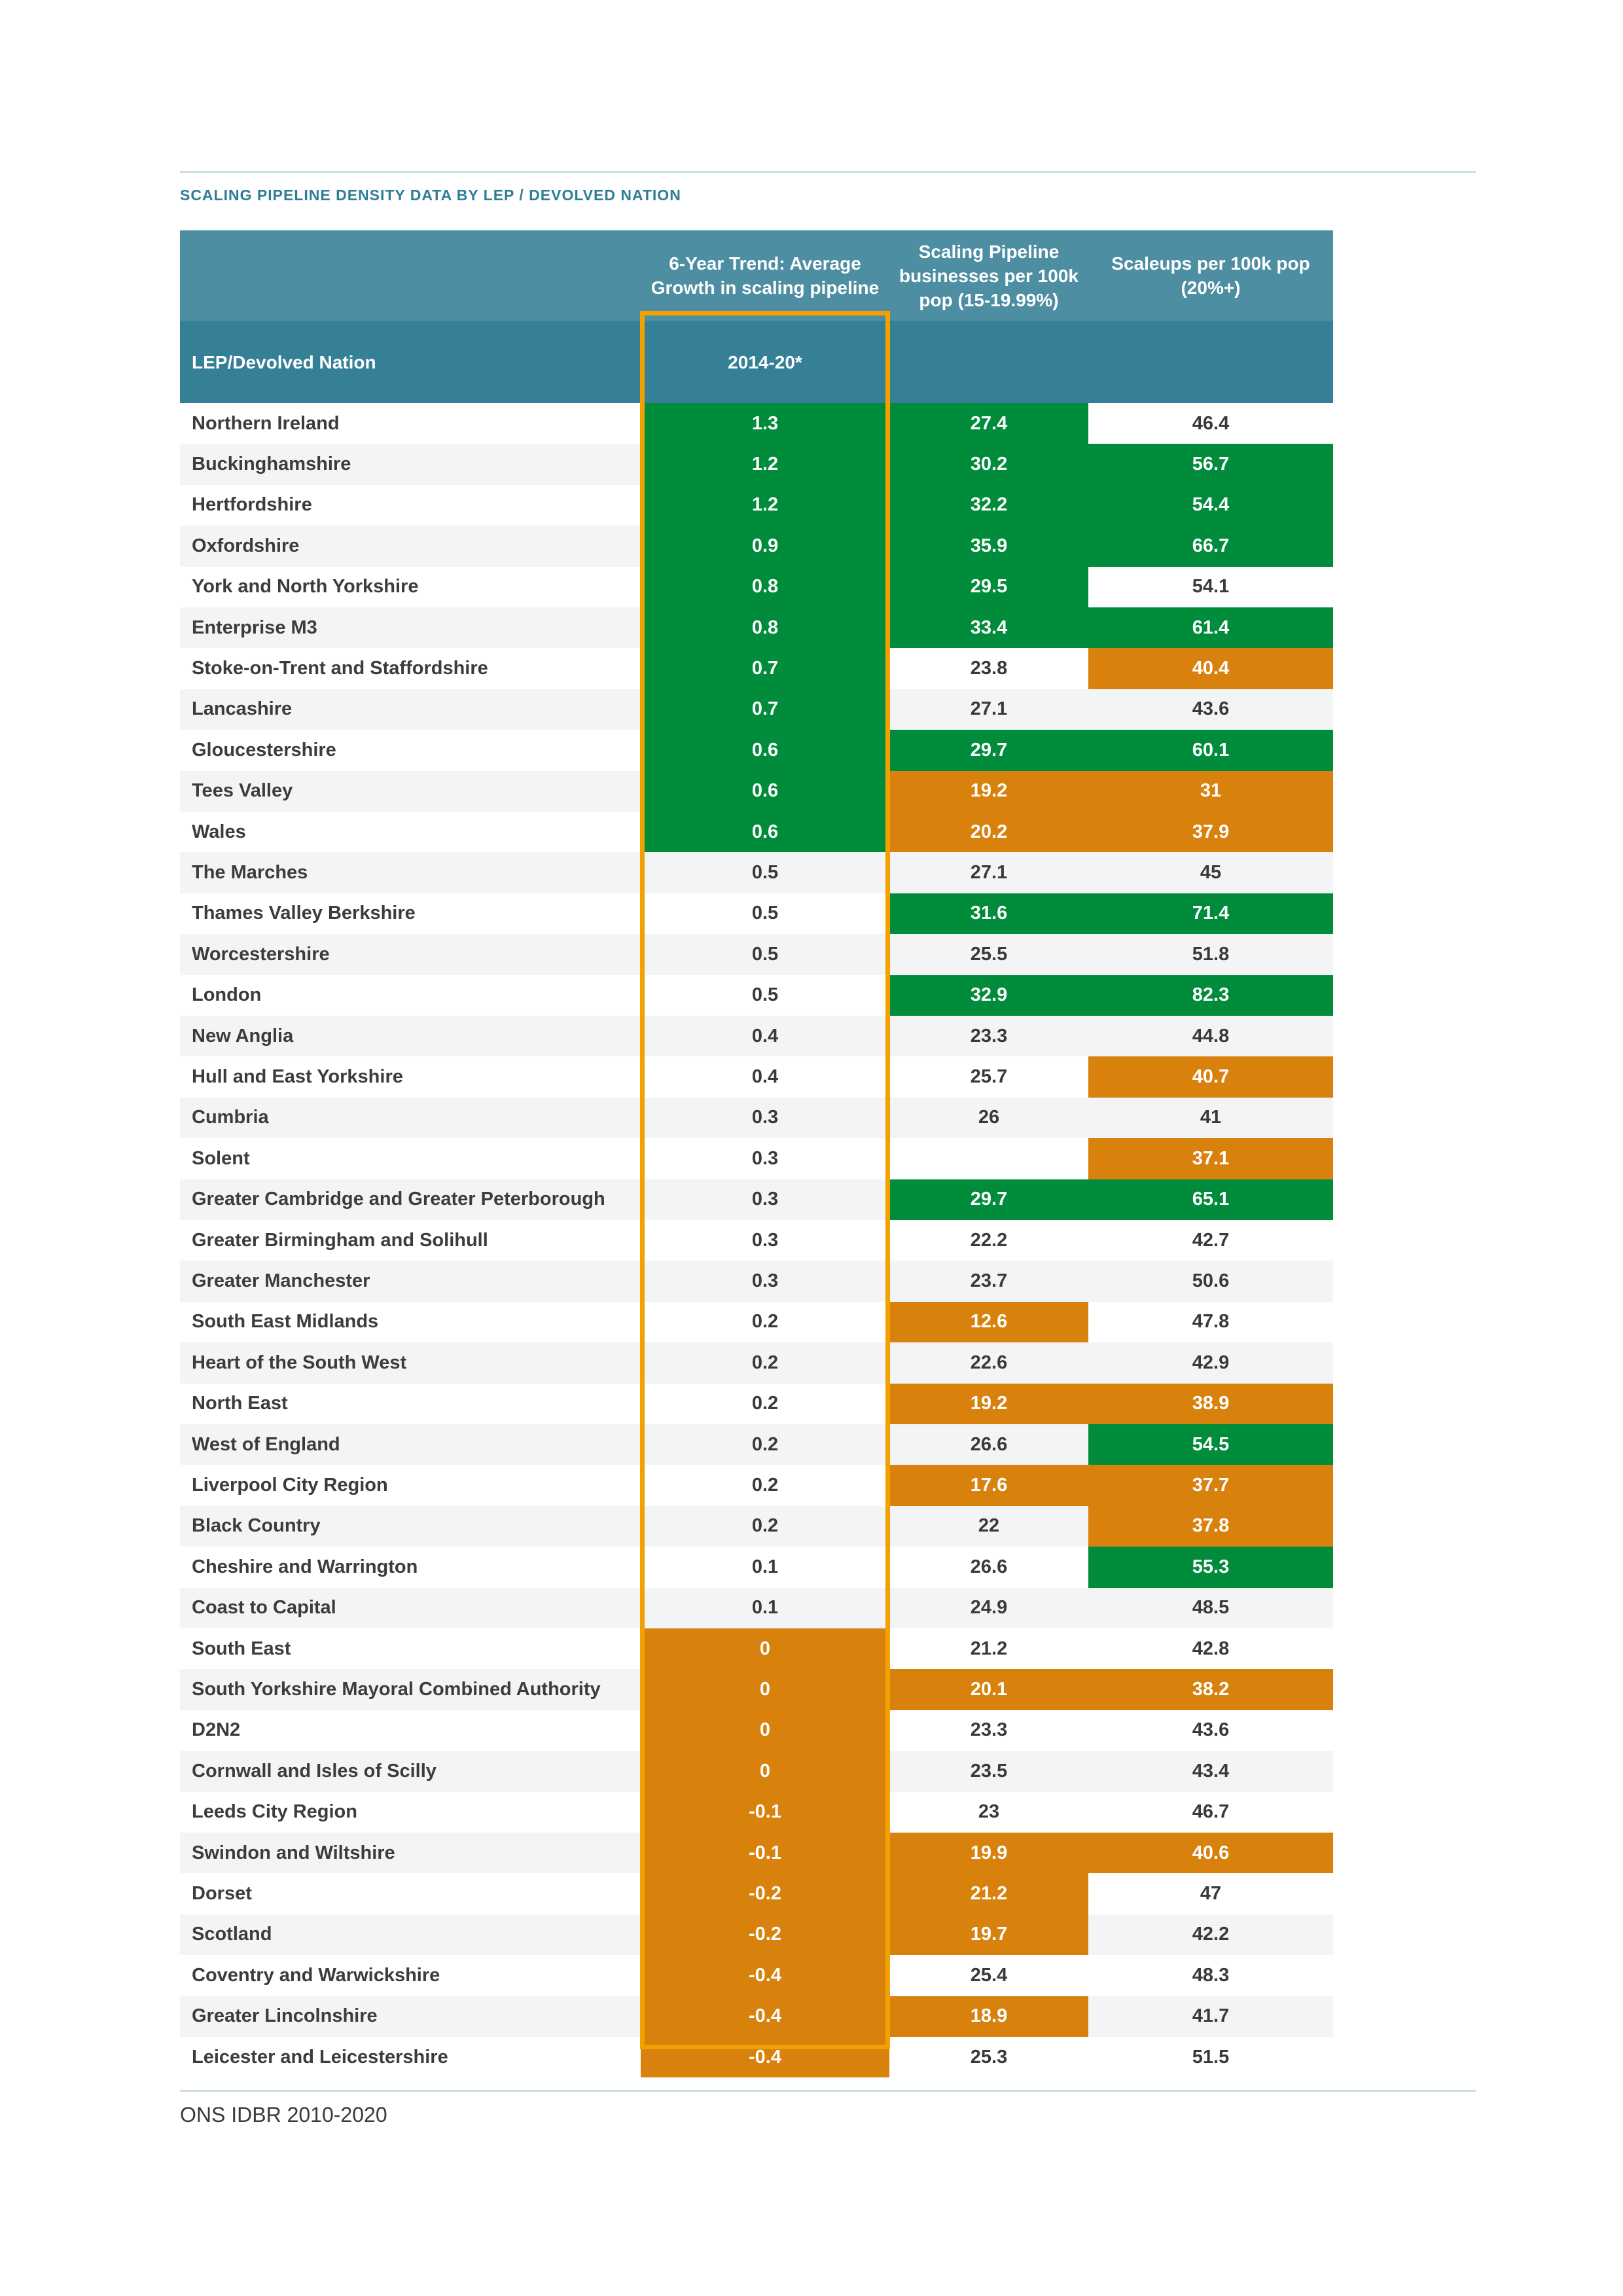  What do you see at coordinates (290, 1485) in the screenshot?
I see `lep-name-cell: Liverpool City Region` at bounding box center [290, 1485].